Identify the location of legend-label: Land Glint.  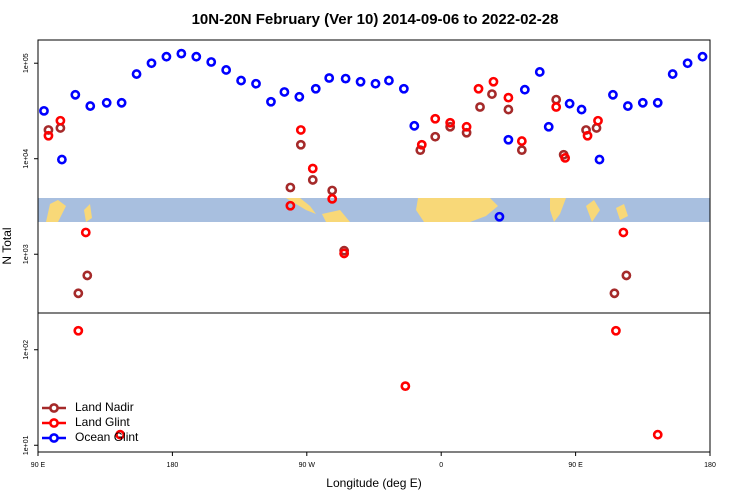
(102, 422).